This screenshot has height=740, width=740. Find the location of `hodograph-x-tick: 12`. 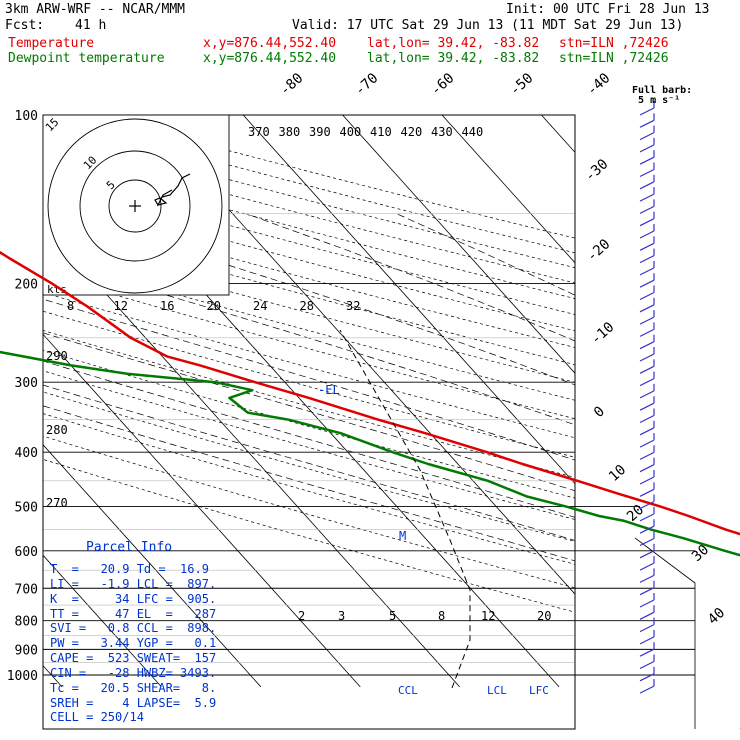

hodograph-x-tick: 12 is located at coordinates (121, 306).